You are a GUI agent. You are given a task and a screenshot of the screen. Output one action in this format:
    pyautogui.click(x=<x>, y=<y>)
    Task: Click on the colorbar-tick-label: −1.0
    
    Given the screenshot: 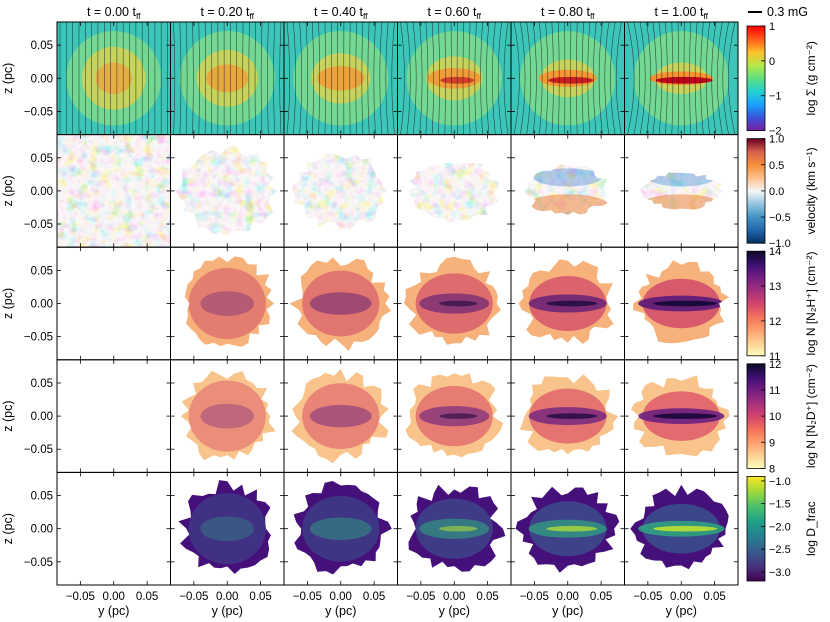 What is the action you would take?
    pyautogui.click(x=780, y=482)
    